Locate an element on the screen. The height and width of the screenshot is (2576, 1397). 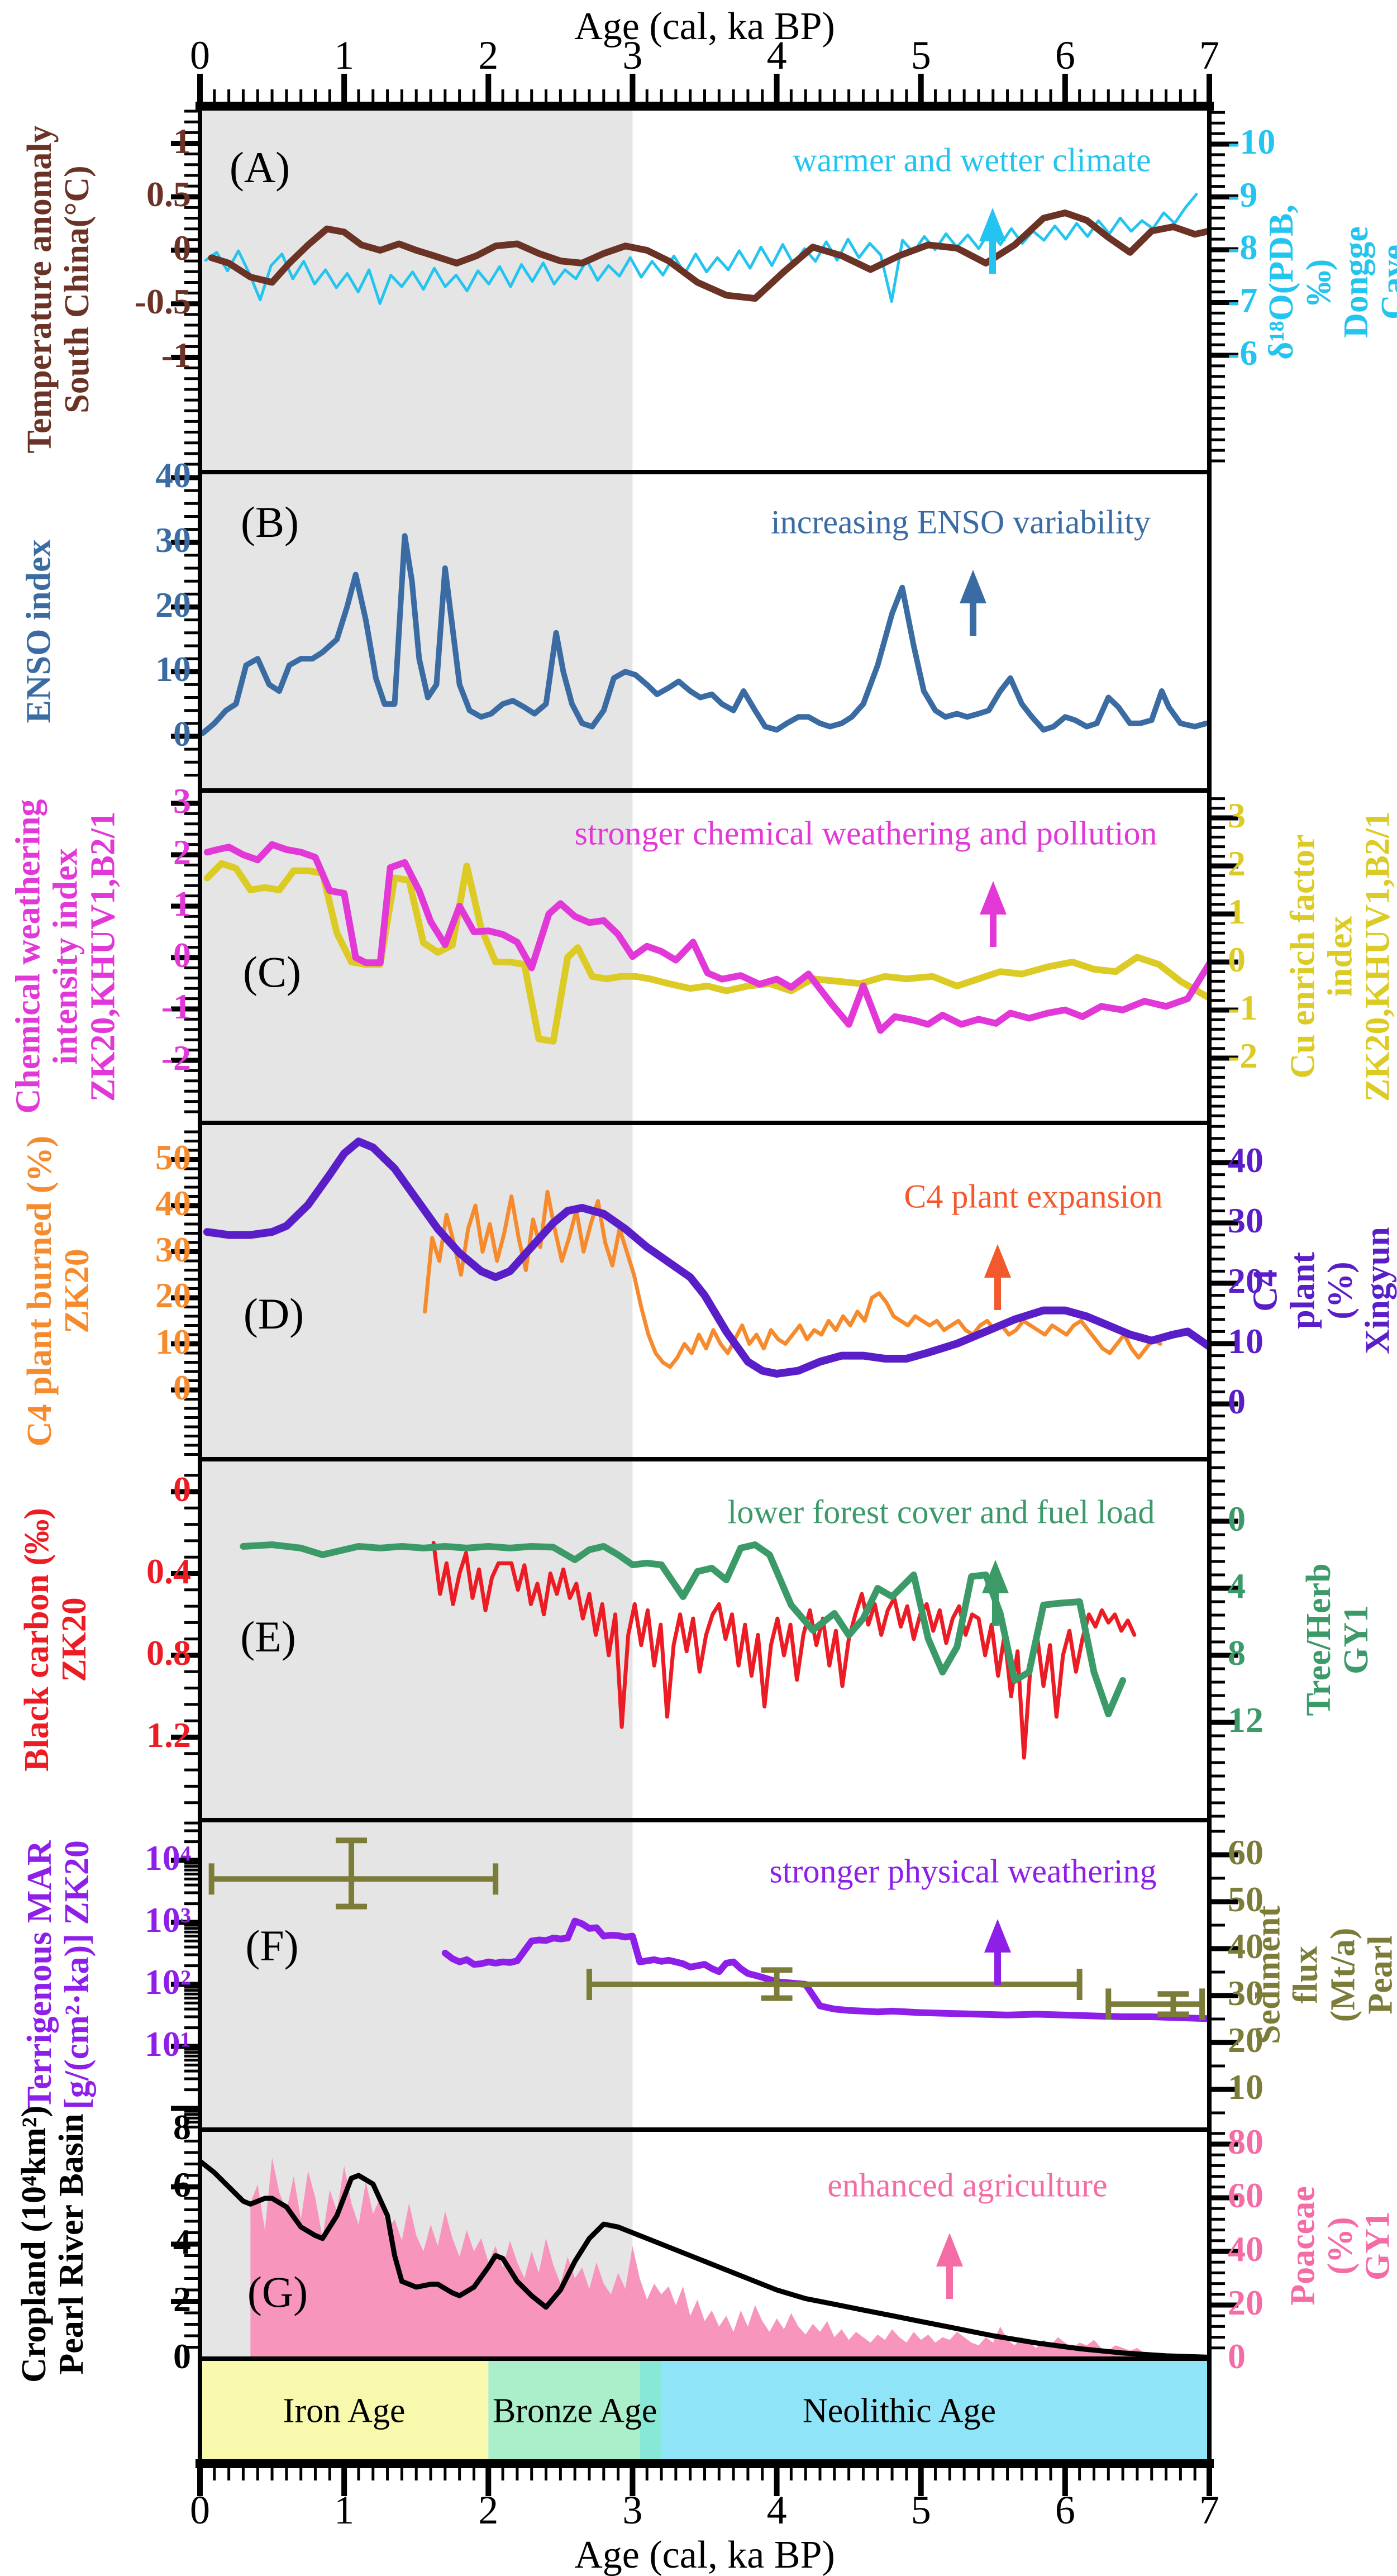
panel-B-left-tick-30: 30 is located at coordinates (173, 540).